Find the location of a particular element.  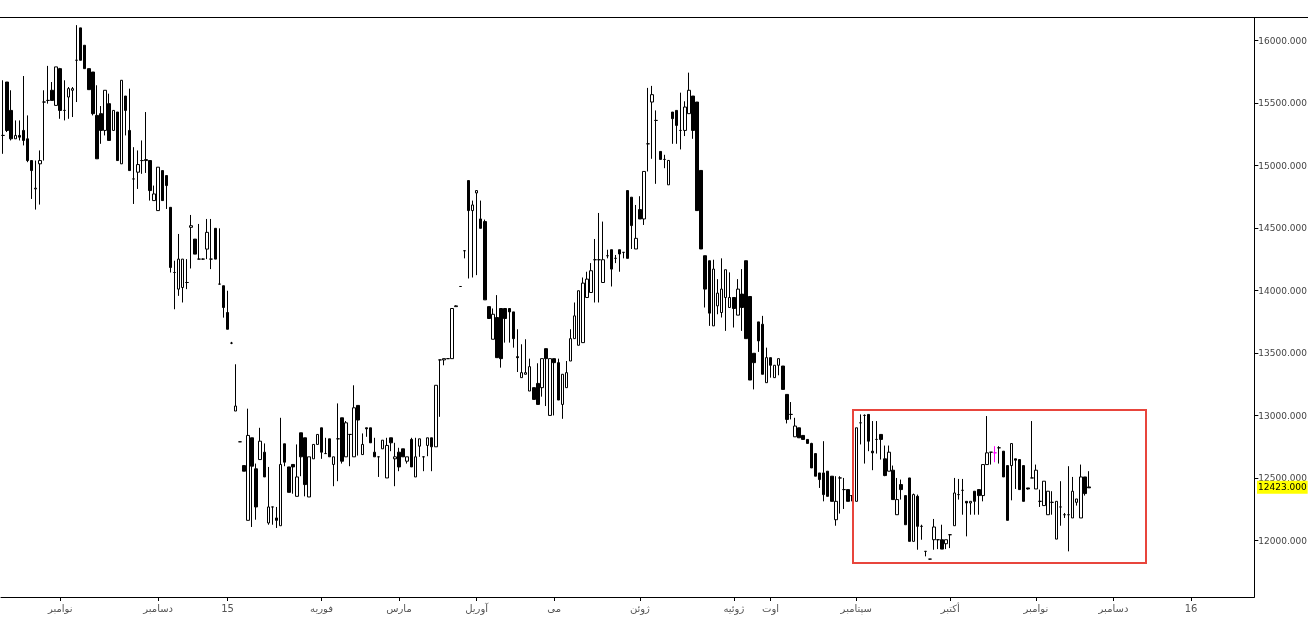

y-tick-label: 14000.000 is located at coordinates (1283, 290).